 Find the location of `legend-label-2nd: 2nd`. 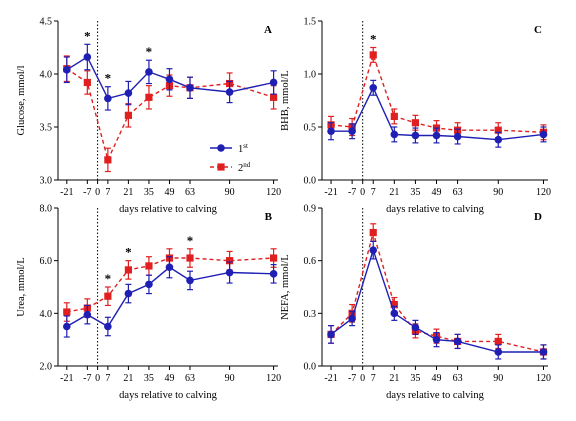

legend-label-2nd: 2nd is located at coordinates (244, 167).